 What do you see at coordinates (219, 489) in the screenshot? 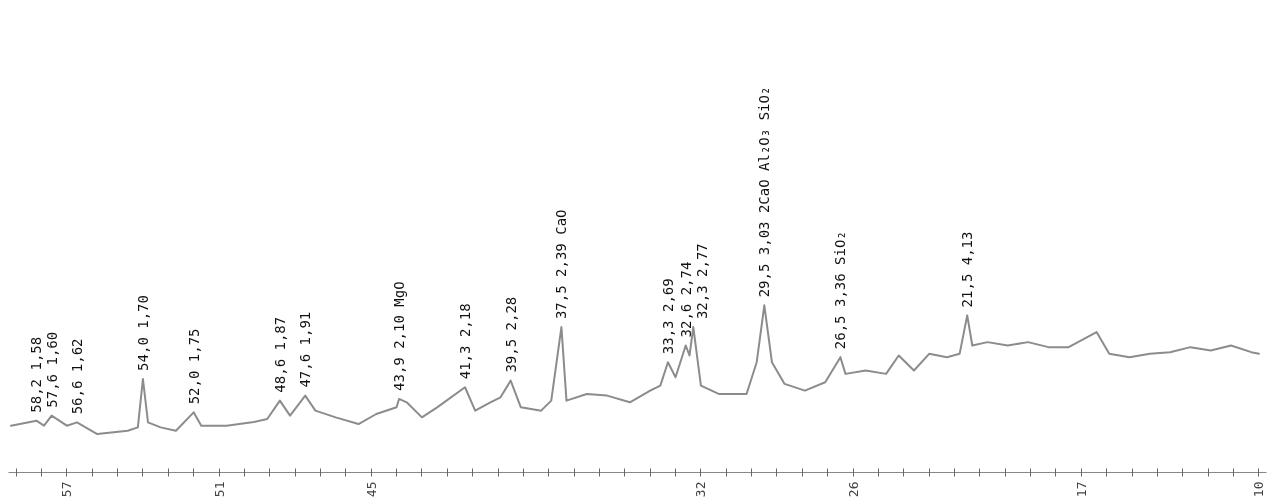
I see `x-tick-label: 51` at bounding box center [219, 489].